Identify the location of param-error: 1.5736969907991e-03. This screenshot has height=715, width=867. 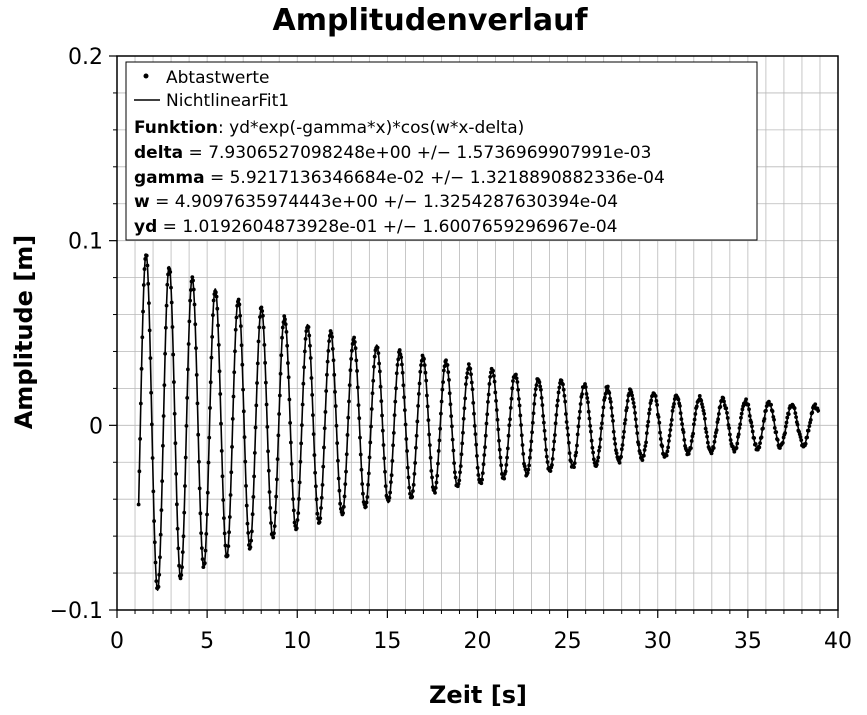
(553, 153).